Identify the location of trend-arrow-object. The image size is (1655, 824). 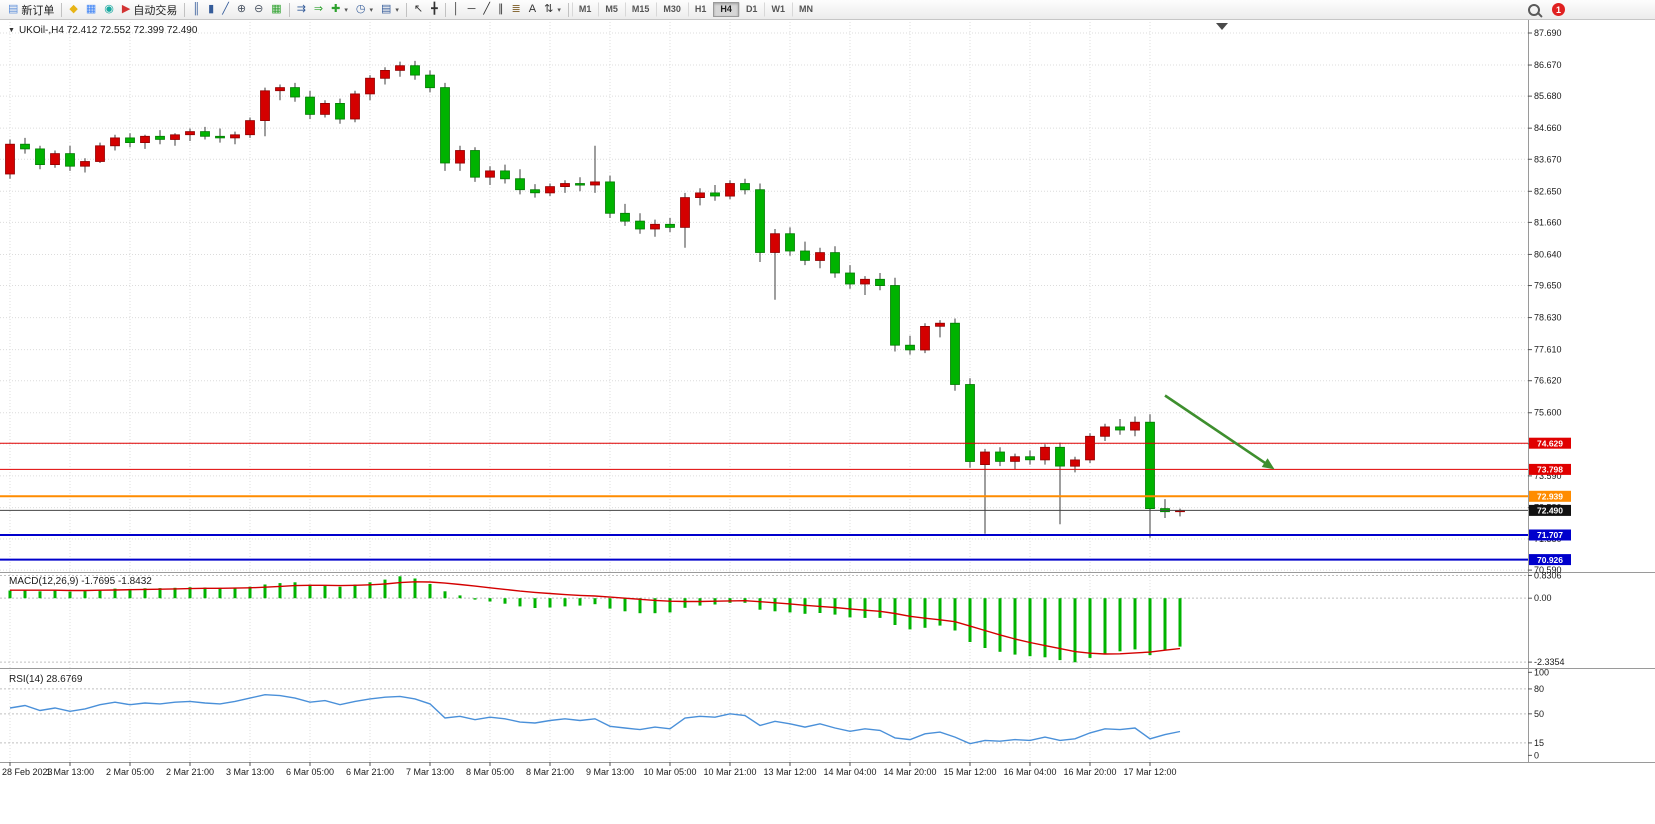
(1219, 432).